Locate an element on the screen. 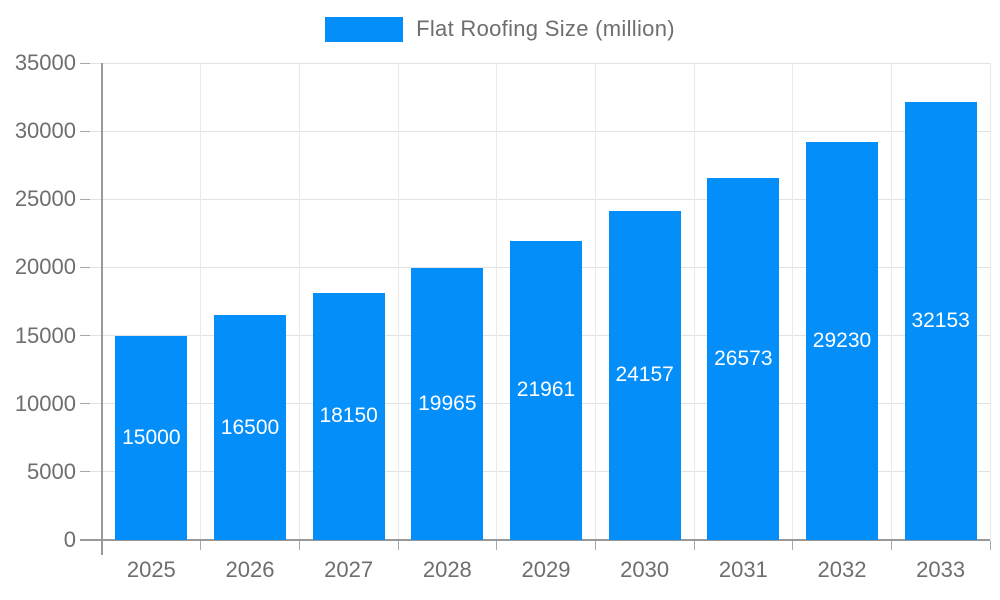  bar: 29230 is located at coordinates (842, 340).